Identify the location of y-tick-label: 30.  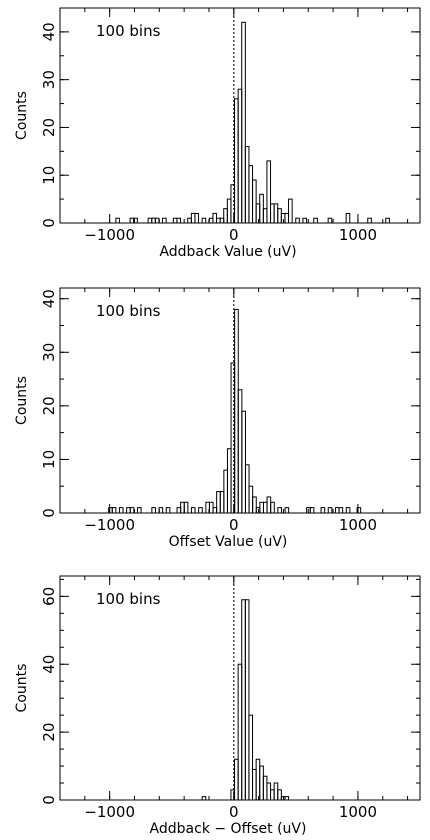
(49, 352).